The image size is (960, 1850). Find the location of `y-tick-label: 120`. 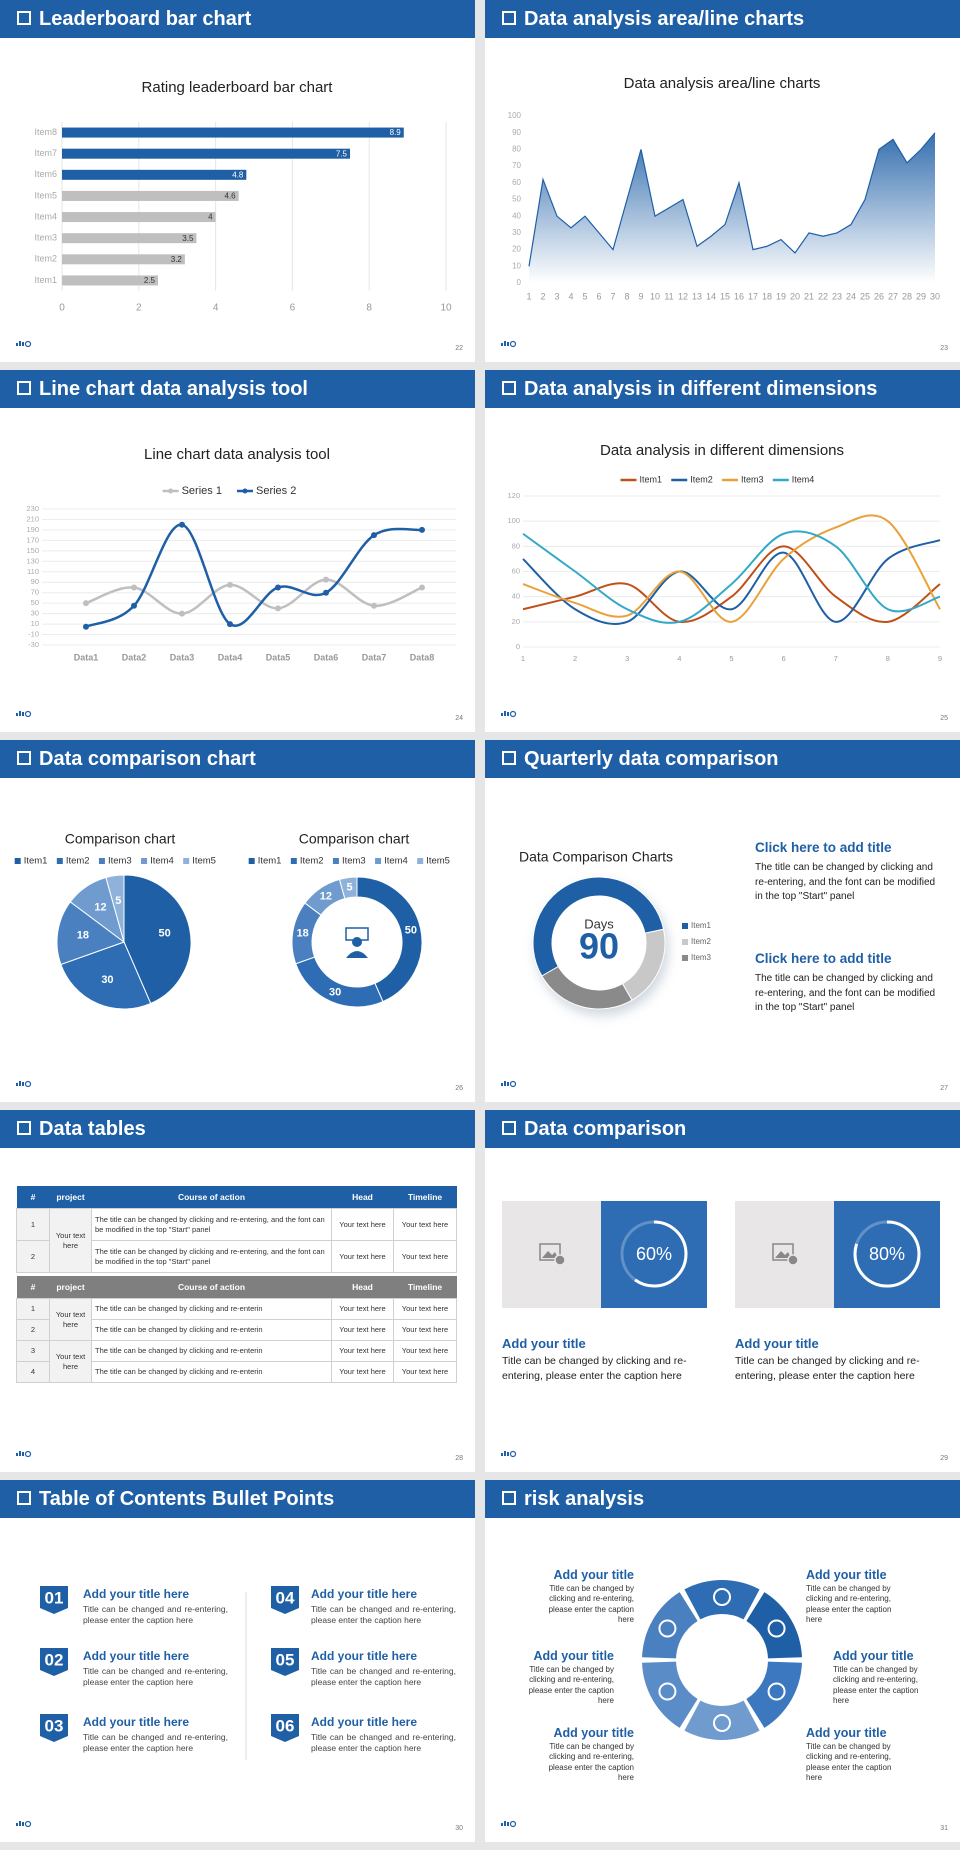

y-tick-label: 120 is located at coordinates (513, 495).